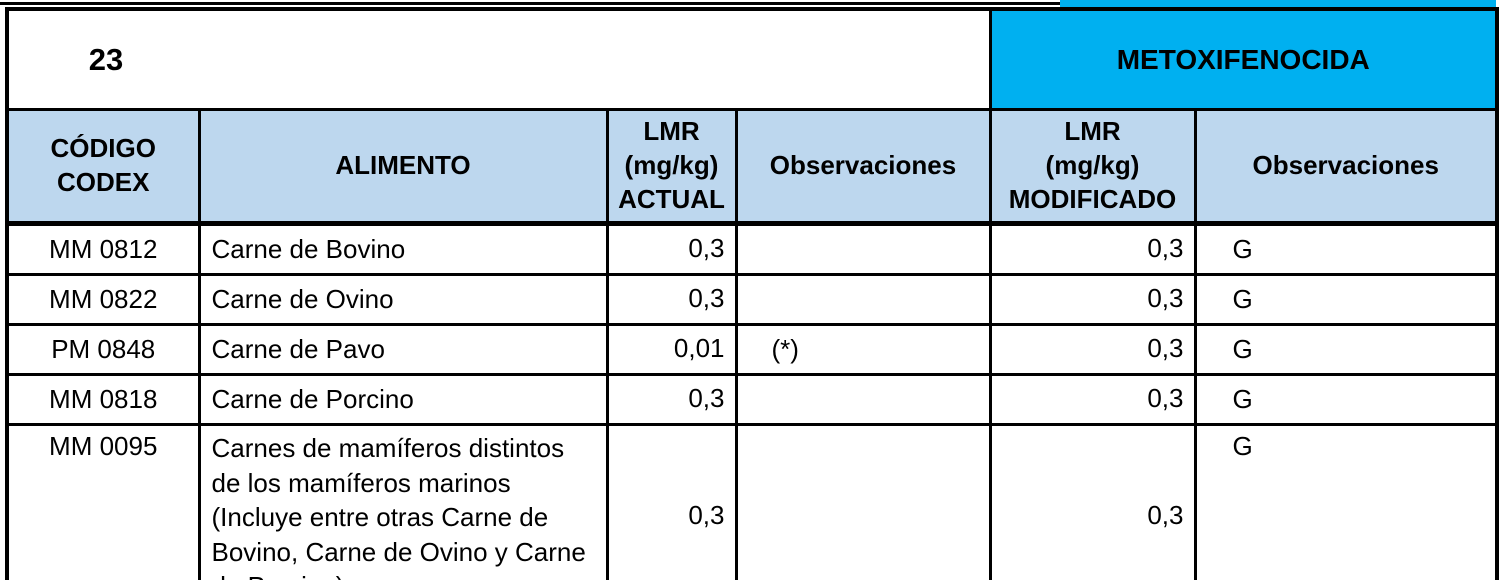 This screenshot has height=580, width=1500. I want to click on page-number: 23, so click(106, 59).